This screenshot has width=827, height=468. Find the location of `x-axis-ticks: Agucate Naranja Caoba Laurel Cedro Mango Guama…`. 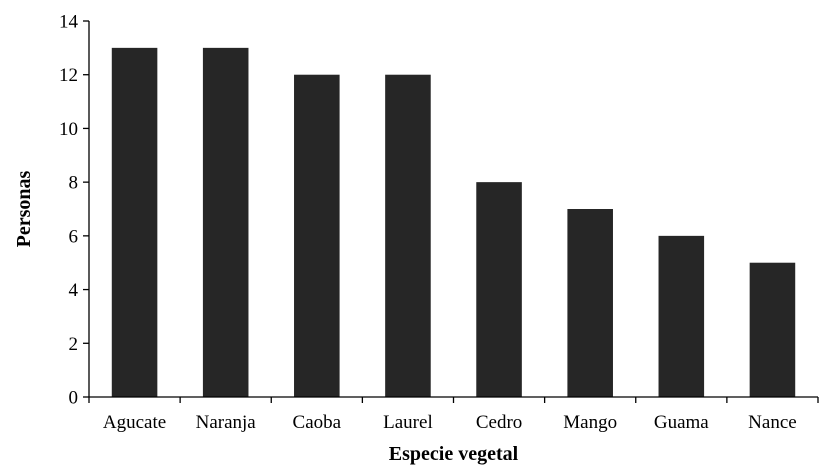

x-axis-ticks: Agucate Naranja Caoba Laurel Cedro Mango Guama… is located at coordinates (453, 415).